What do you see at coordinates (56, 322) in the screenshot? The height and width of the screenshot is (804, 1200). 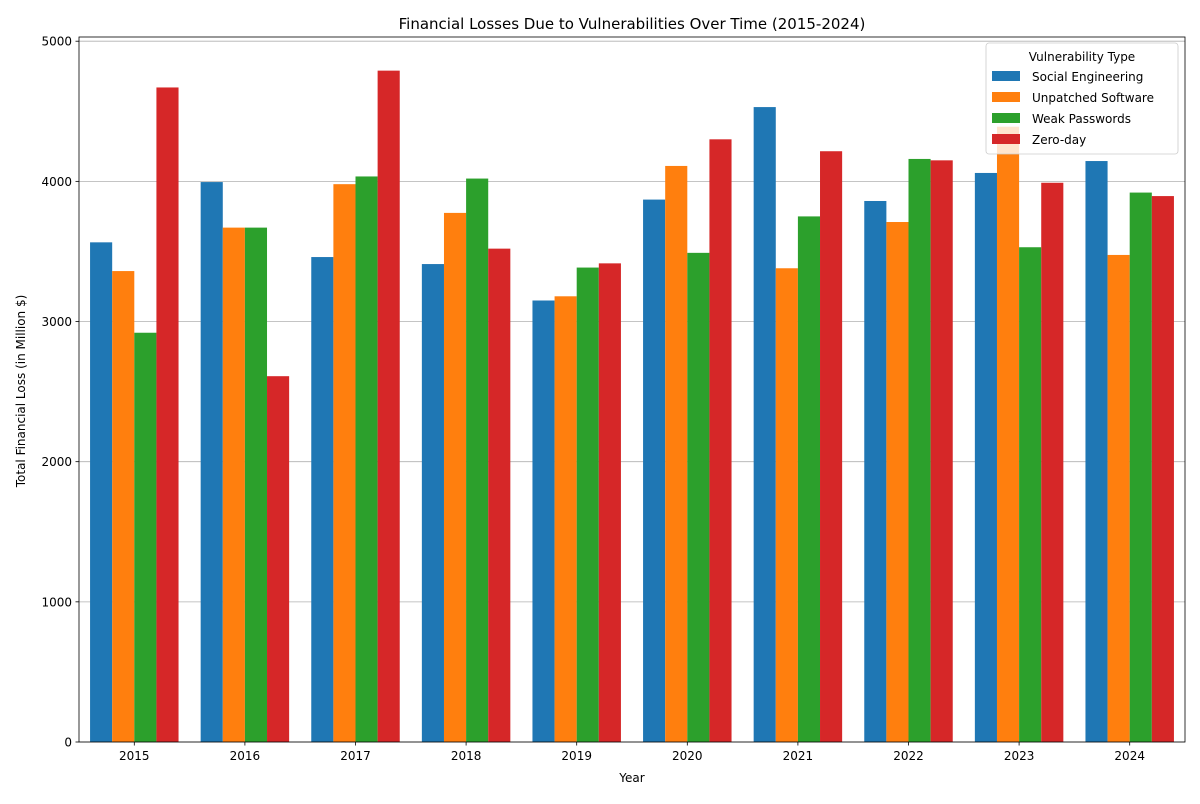 I see `y-tick-label: 3000` at bounding box center [56, 322].